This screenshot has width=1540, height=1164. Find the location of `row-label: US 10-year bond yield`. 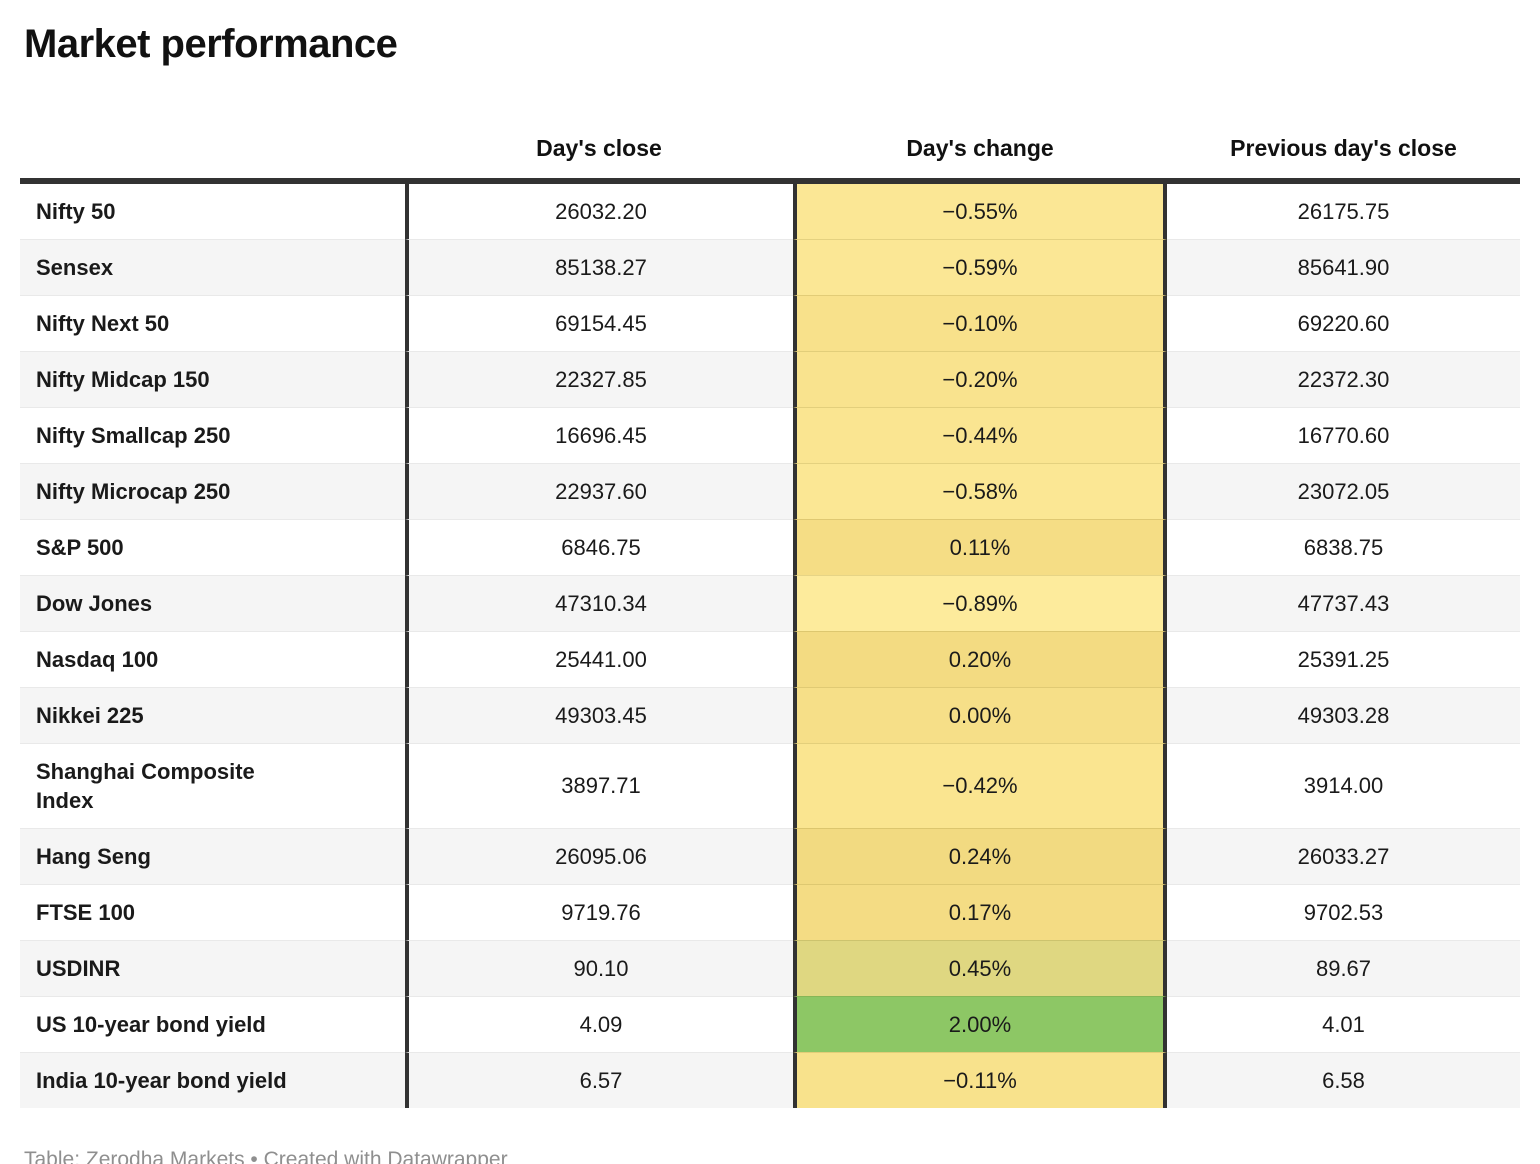

row-label: US 10-year bond yield is located at coordinates (212, 1024).